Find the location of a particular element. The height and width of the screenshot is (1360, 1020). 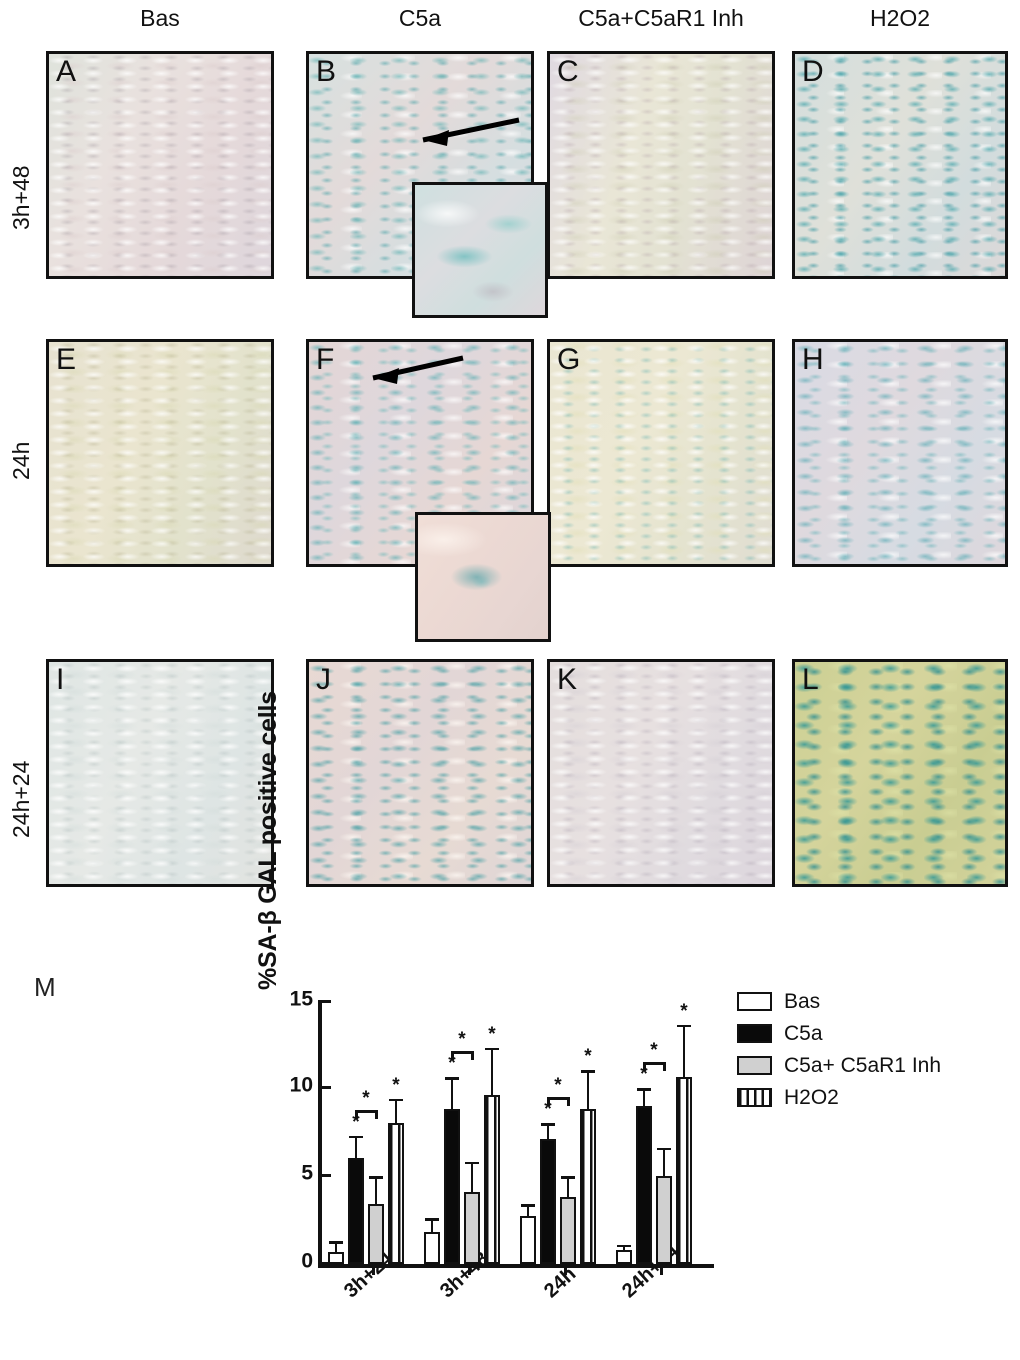

panel-c-texture is located at coordinates (661, 165).